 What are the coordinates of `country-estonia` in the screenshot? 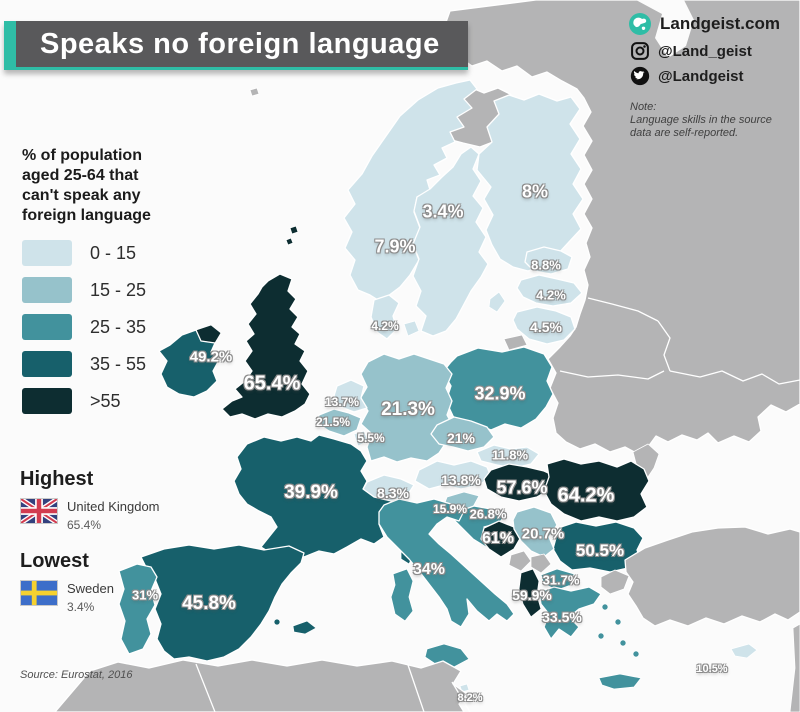 It's located at (548, 260).